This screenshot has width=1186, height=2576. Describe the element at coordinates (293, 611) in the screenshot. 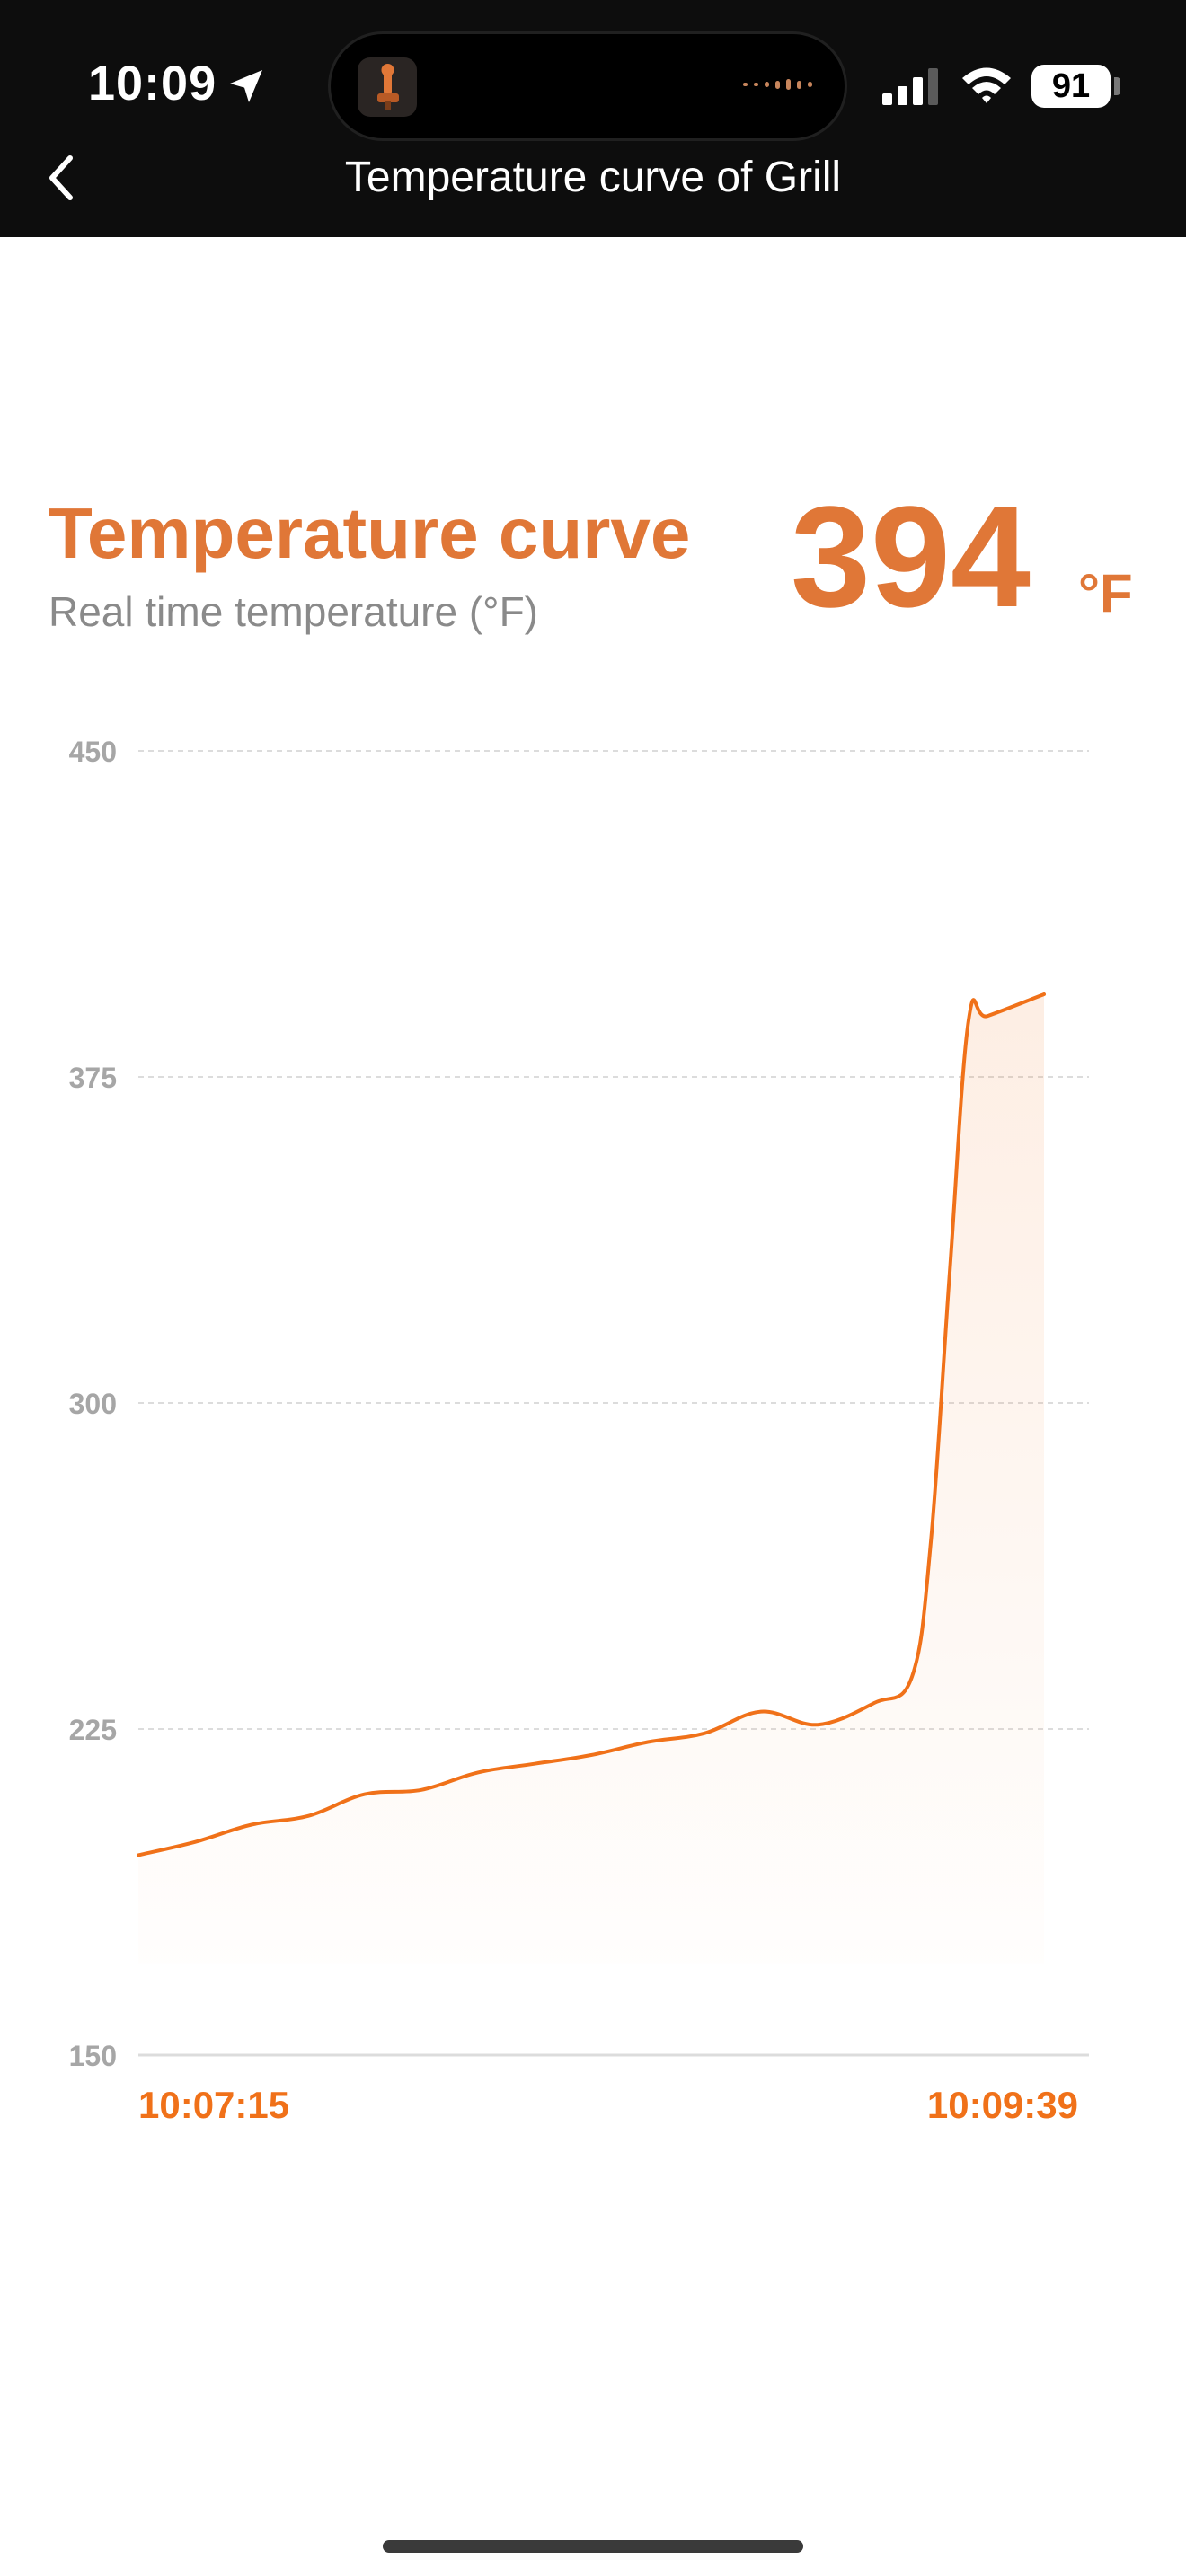

I see `page-subtitle: Real time temperature (°F)` at that location.